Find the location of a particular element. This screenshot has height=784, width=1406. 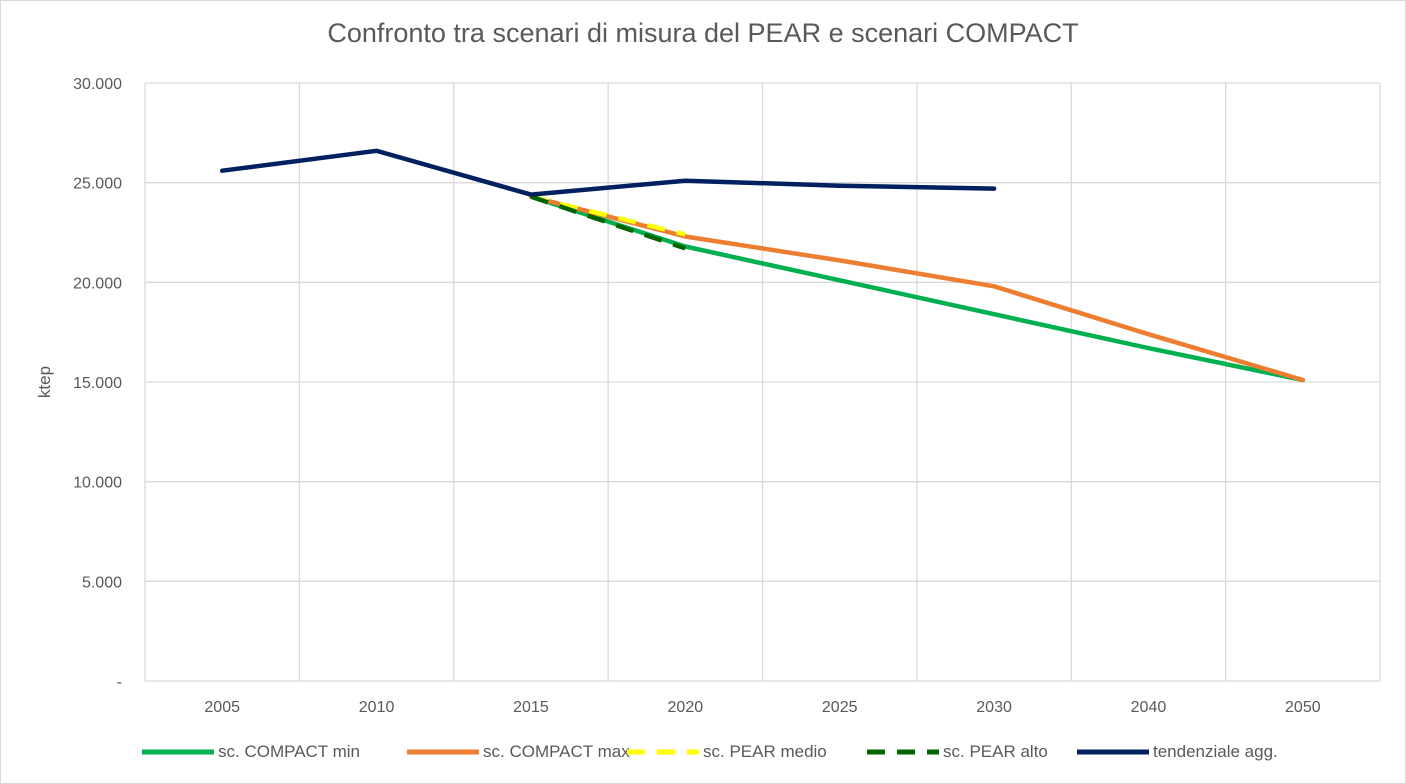

x-tick-label: 2015 is located at coordinates (531, 707).